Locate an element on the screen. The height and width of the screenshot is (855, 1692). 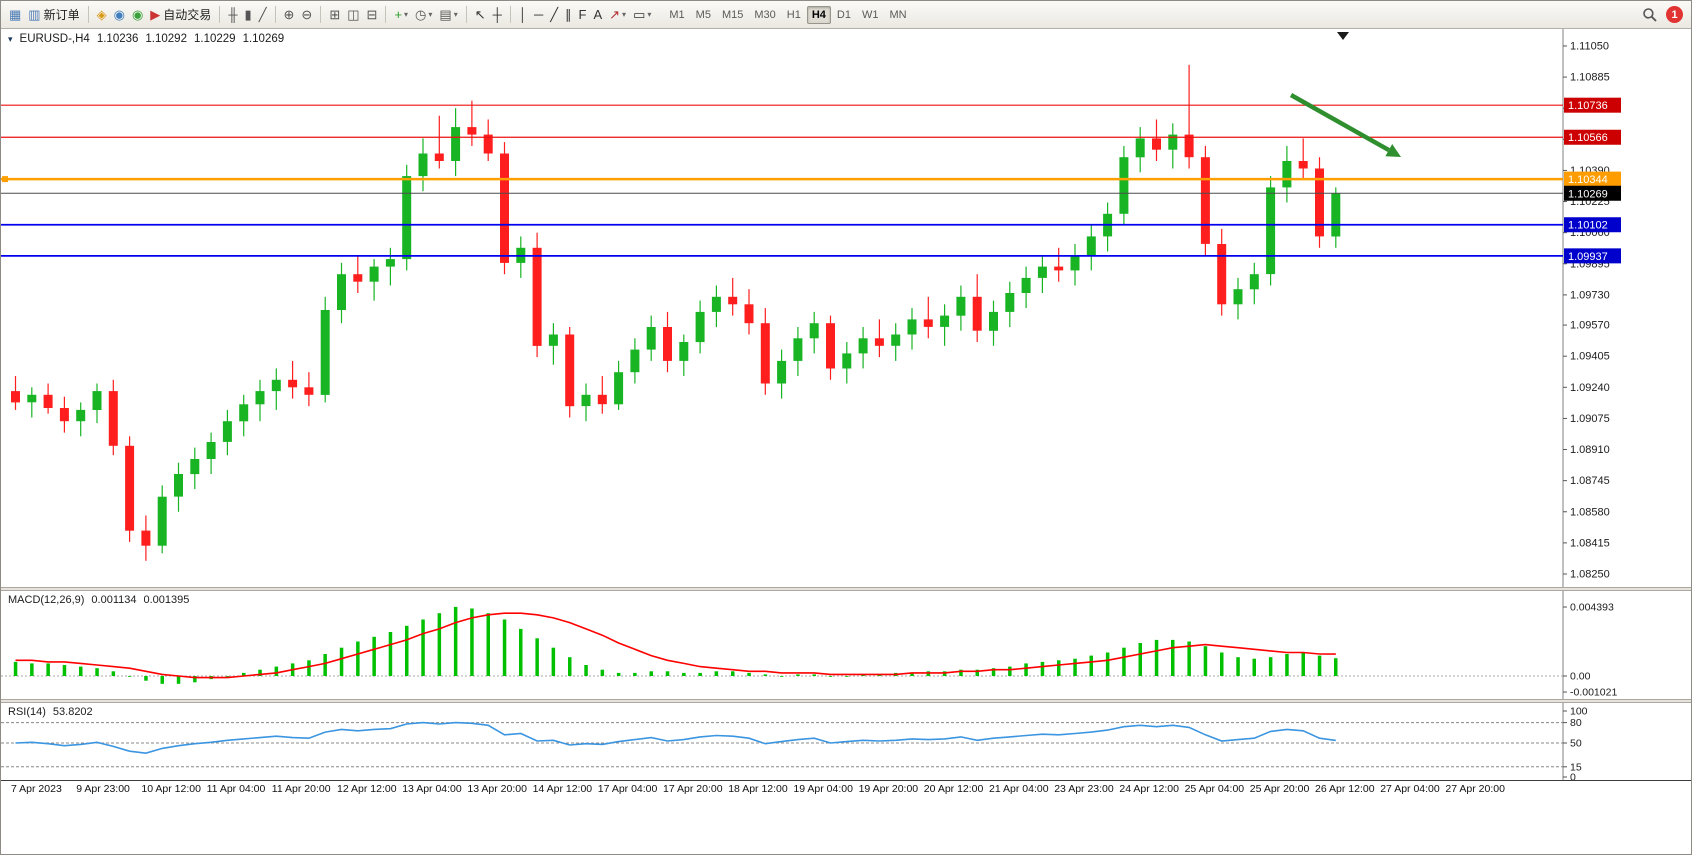
vertical-line-icon: │ is located at coordinates (522, 14).